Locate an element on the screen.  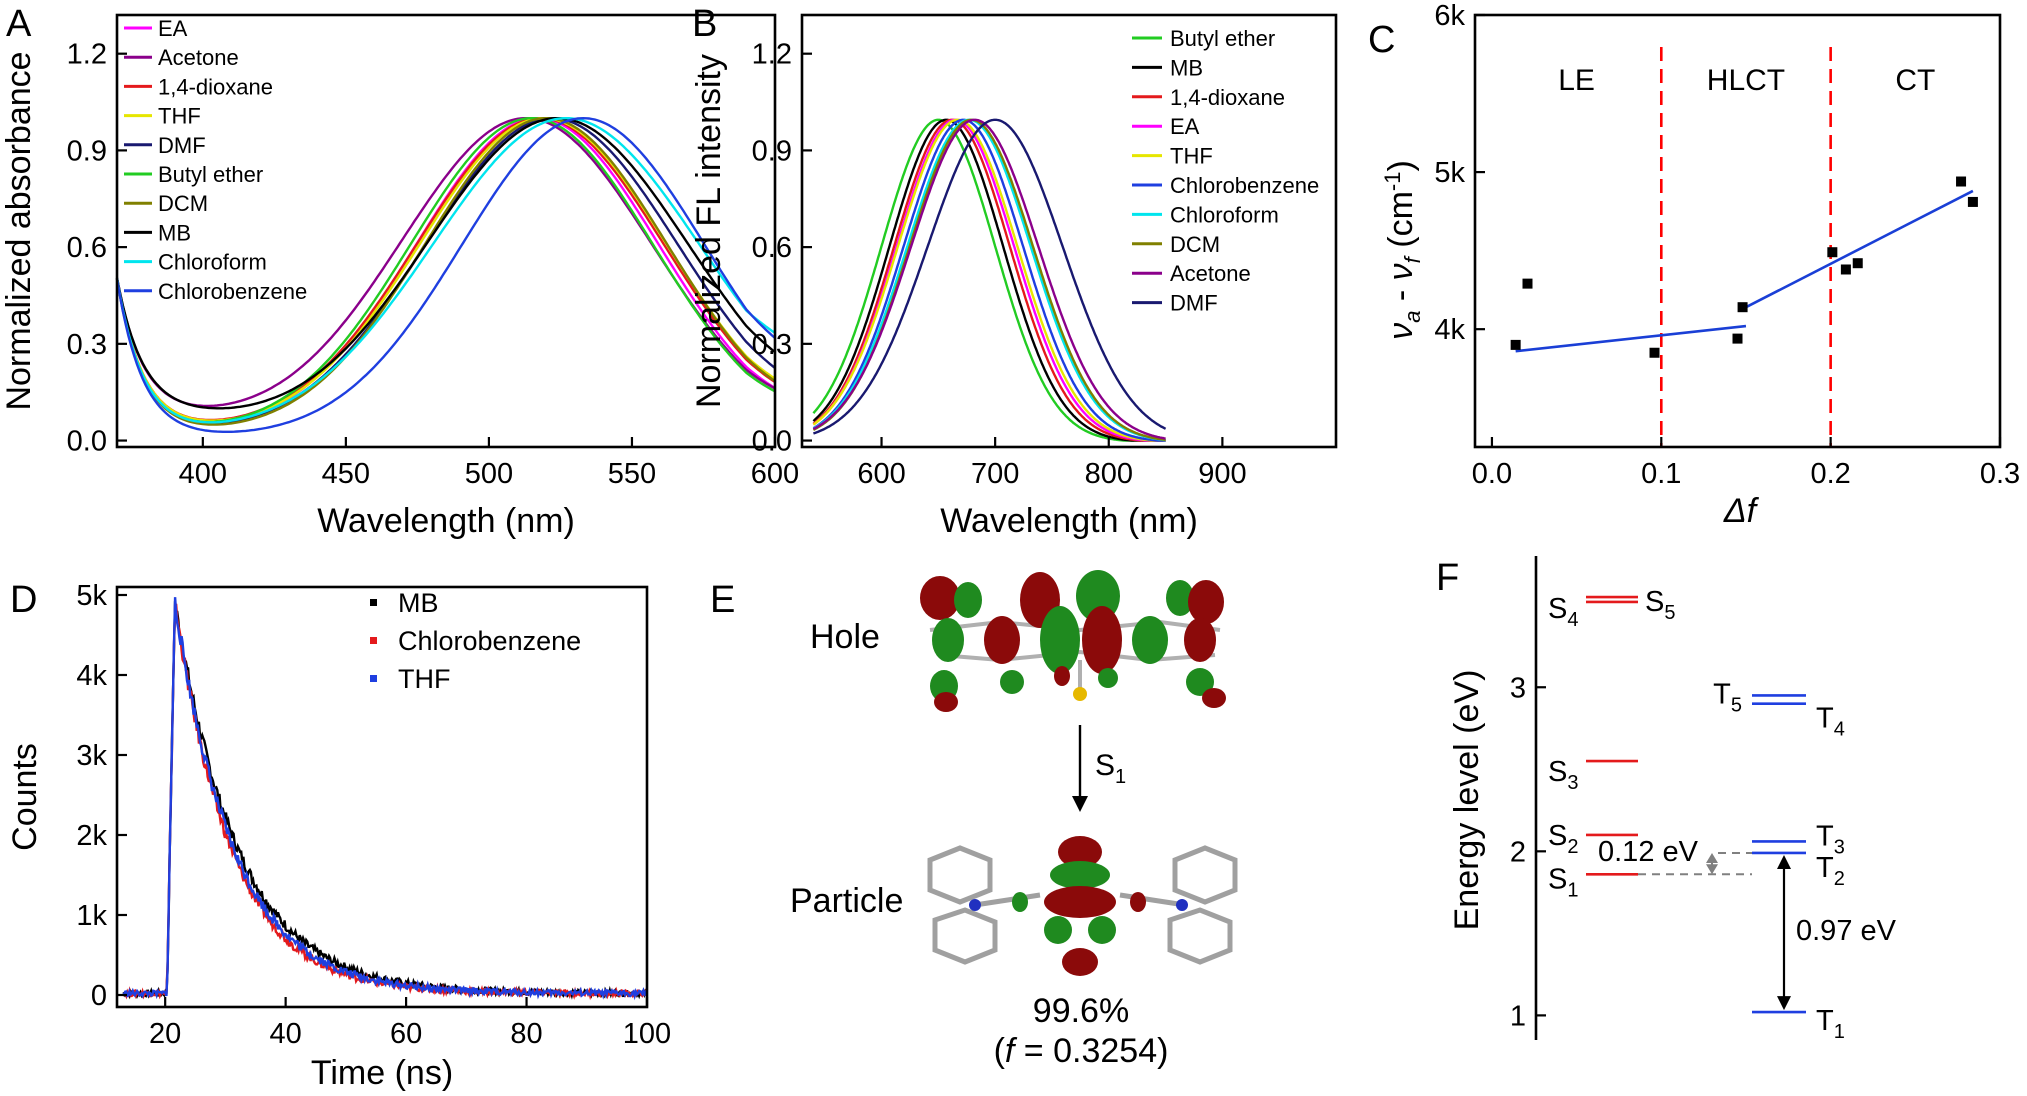
x-tick-label: 900 is located at coordinates (1222, 474).